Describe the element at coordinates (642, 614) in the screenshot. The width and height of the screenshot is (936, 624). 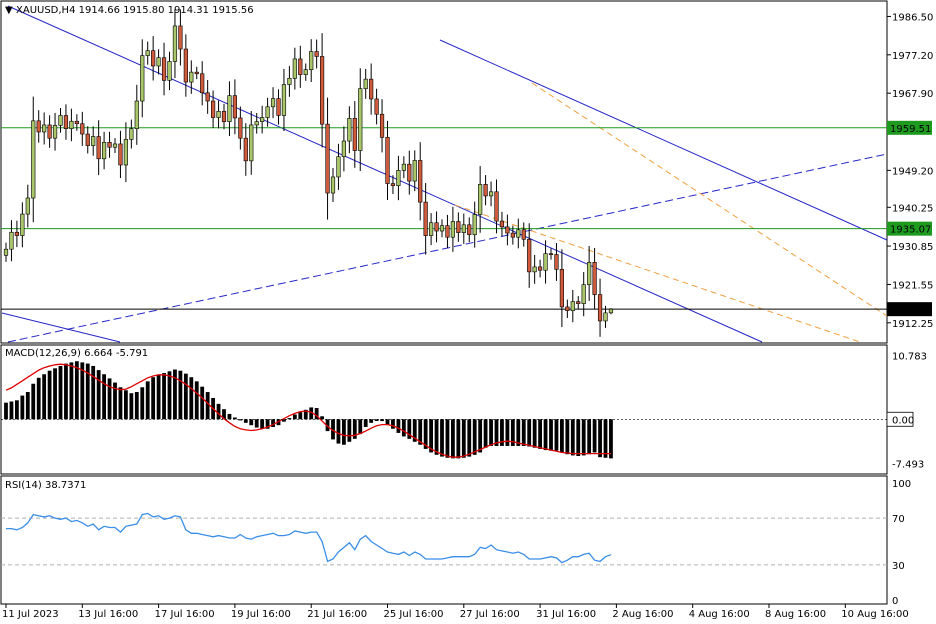
I see `time-tick-label: 2 Aug 16:00` at that location.